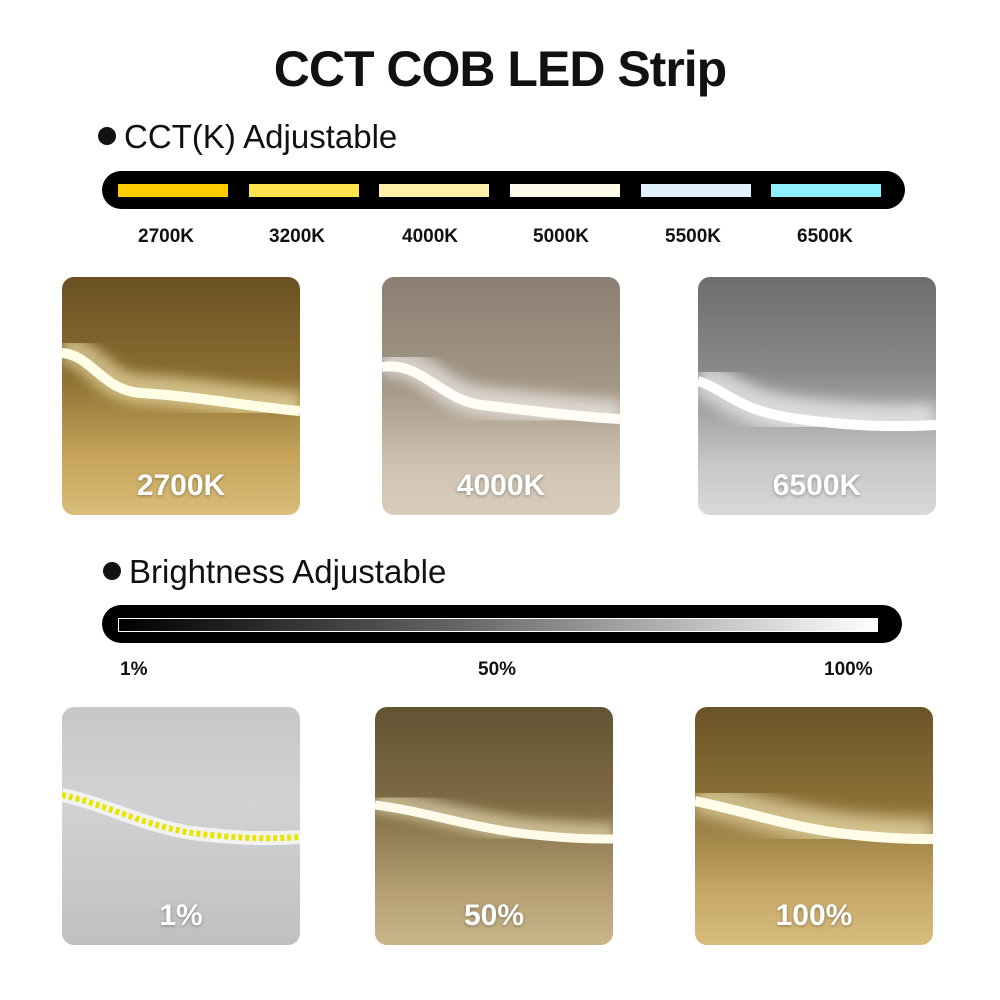 The width and height of the screenshot is (1000, 1000). Describe the element at coordinates (434, 190) in the screenshot. I see `swatch-4000k` at that location.